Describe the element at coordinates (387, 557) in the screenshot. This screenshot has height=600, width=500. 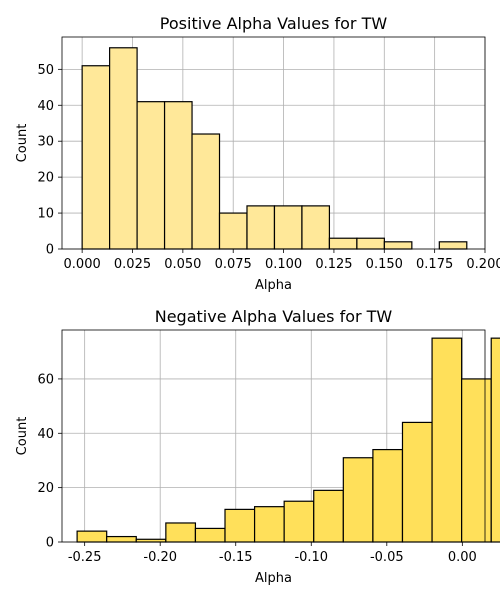
I see `x-tick-label: -0.05` at that location.